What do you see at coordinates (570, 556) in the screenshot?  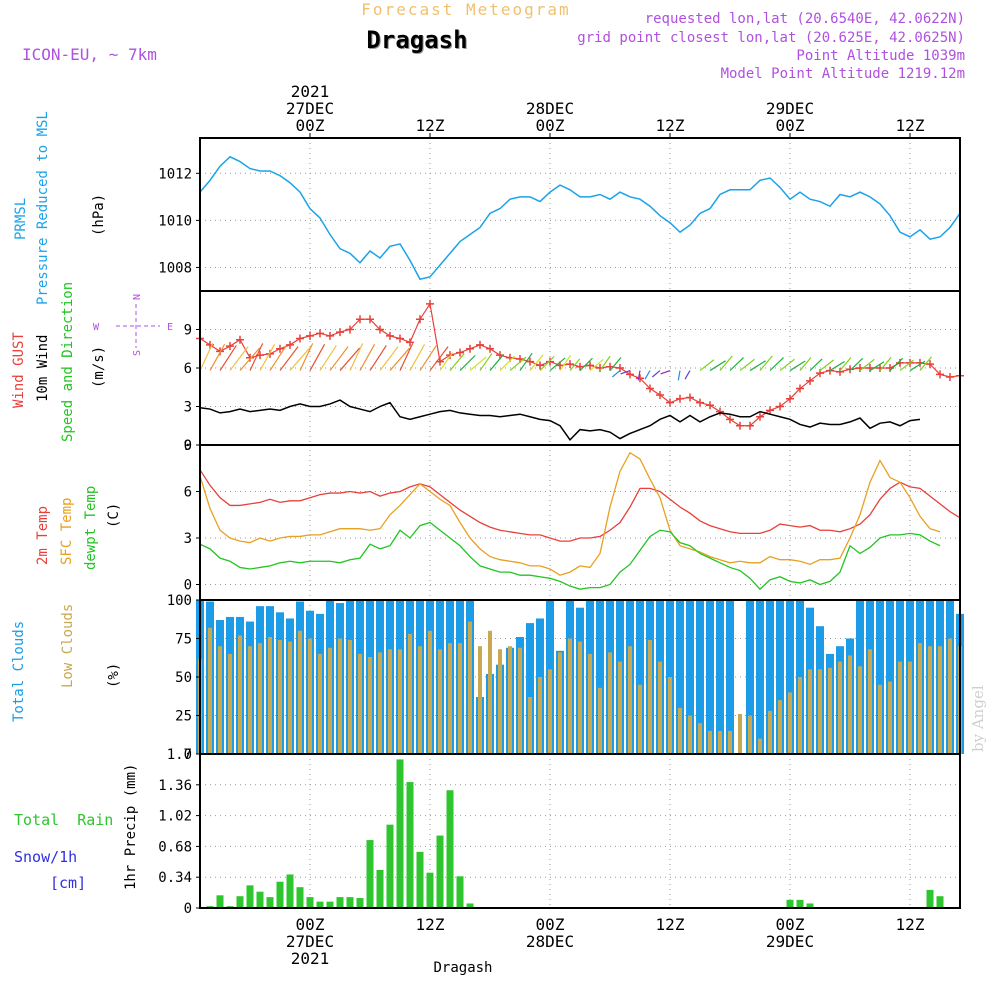 I see `temp-line-dewpt` at bounding box center [570, 556].